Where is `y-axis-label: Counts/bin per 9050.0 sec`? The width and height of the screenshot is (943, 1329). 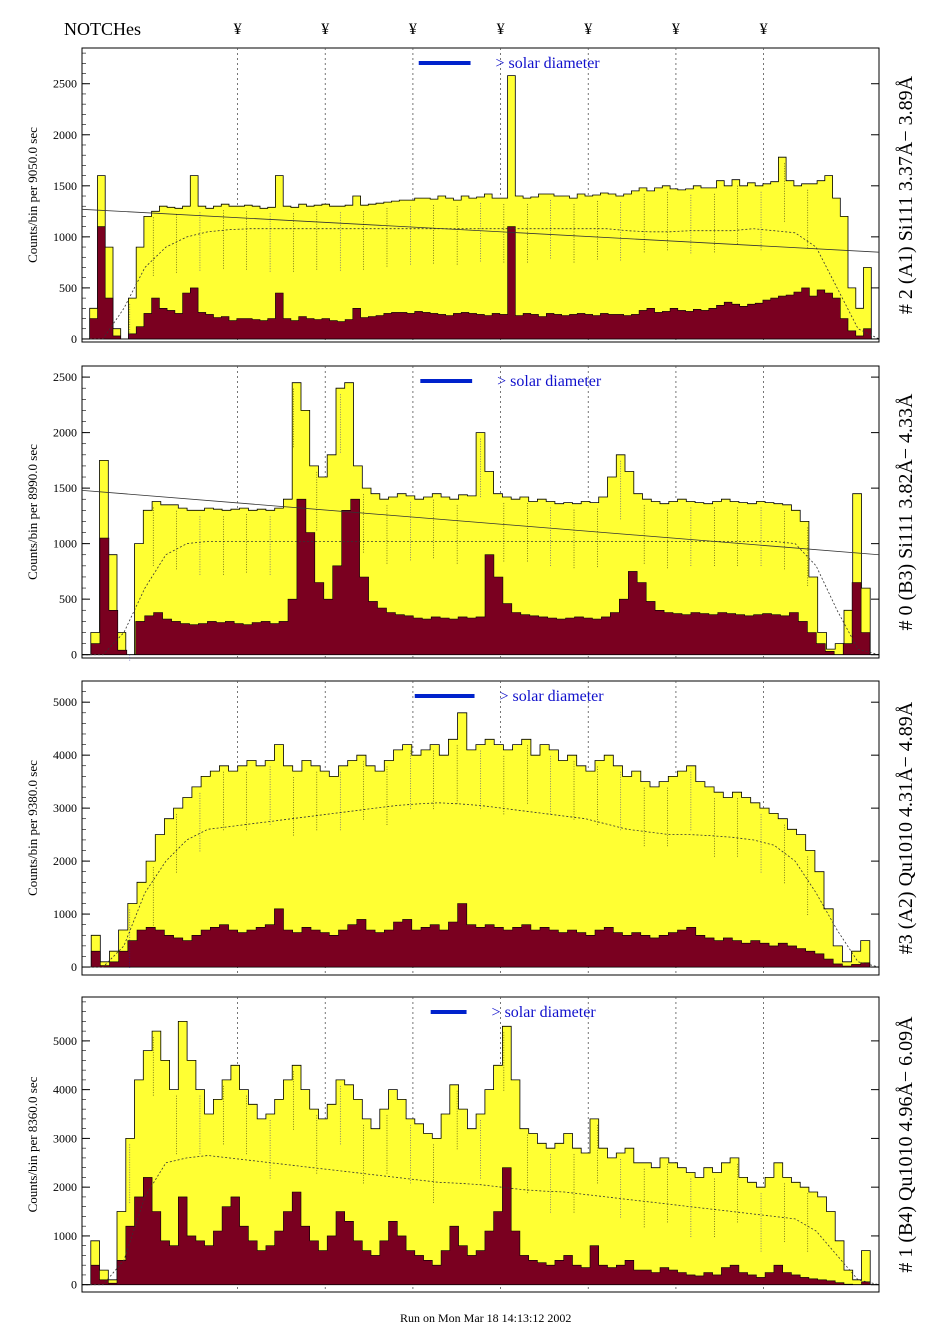 y-axis-label: Counts/bin per 9050.0 sec is located at coordinates (32, 195).